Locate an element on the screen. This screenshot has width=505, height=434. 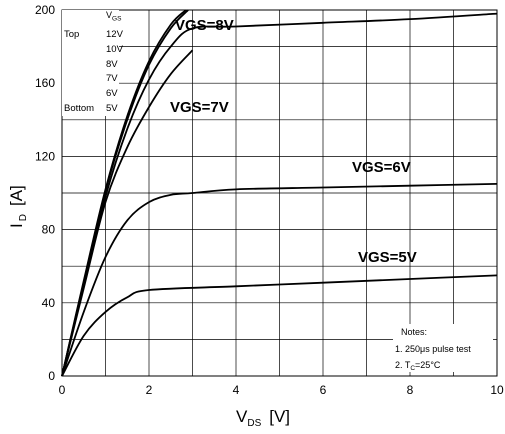
y-axis-label: ID[A] is located at coordinates (18, 206).